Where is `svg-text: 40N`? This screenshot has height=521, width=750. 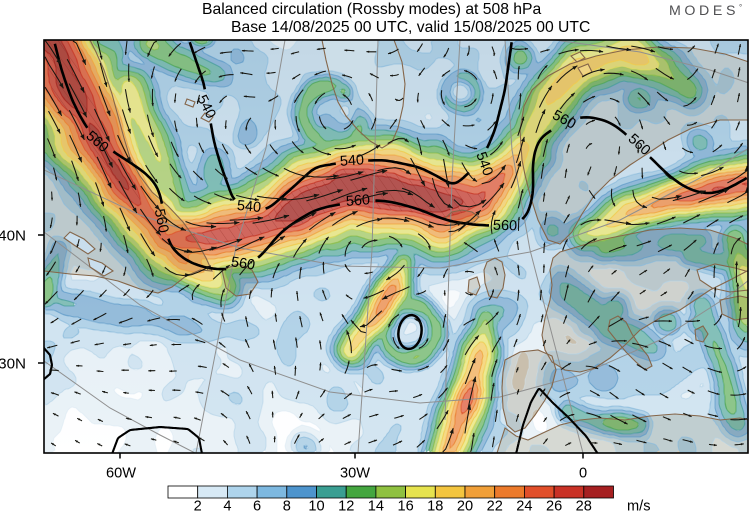 svg-text: 40N is located at coordinates (13, 236).